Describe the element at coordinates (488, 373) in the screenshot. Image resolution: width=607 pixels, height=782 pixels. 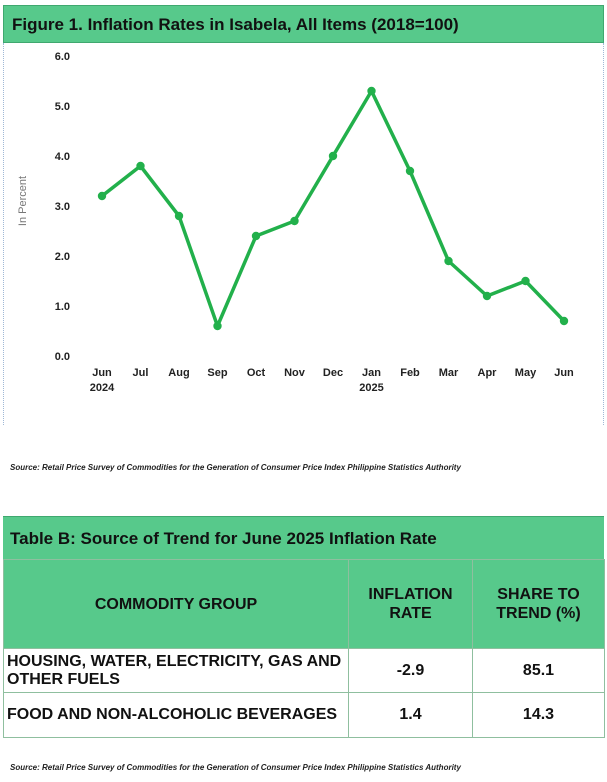
I see `x-tick-label: Apr` at that location.